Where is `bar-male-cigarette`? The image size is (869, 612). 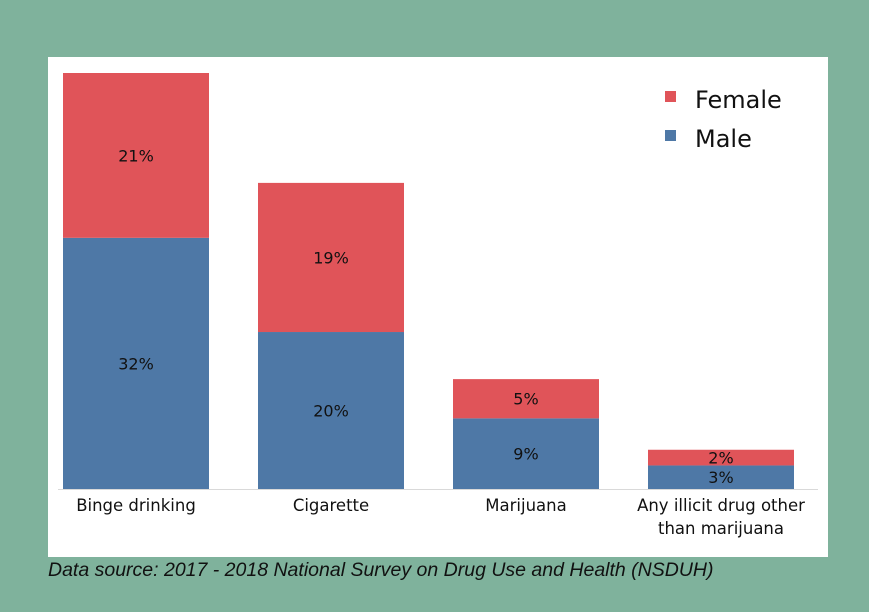
bar-male-cigarette is located at coordinates (331, 410).